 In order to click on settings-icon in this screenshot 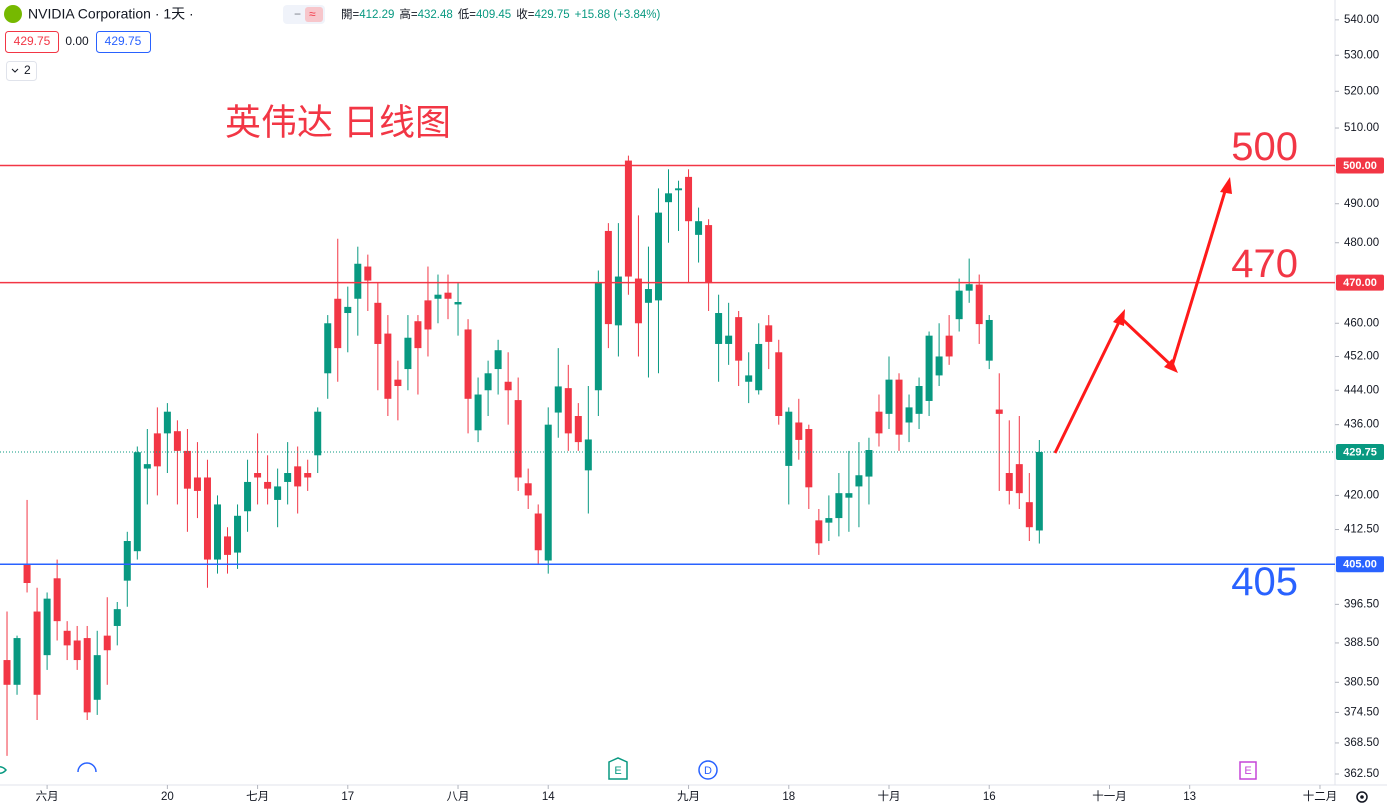, I will do `click(1362, 797)`.